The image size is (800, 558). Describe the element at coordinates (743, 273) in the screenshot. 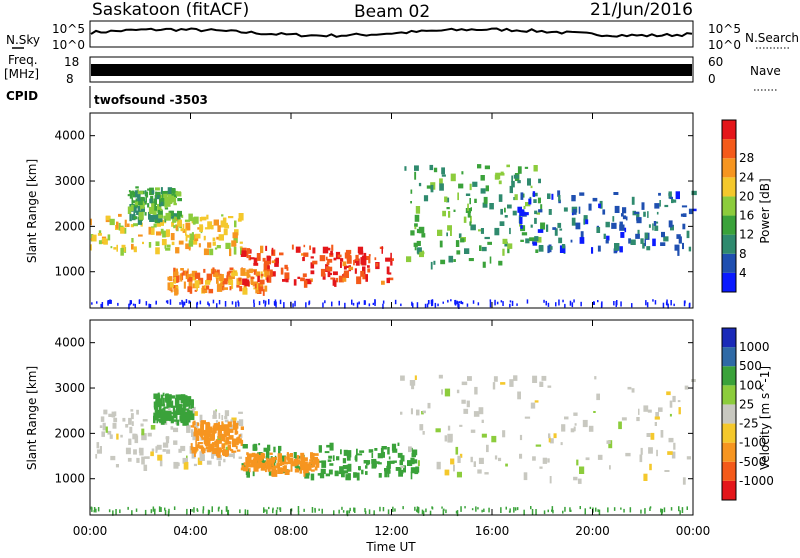

I see `colorbar-tick-label: 4` at that location.